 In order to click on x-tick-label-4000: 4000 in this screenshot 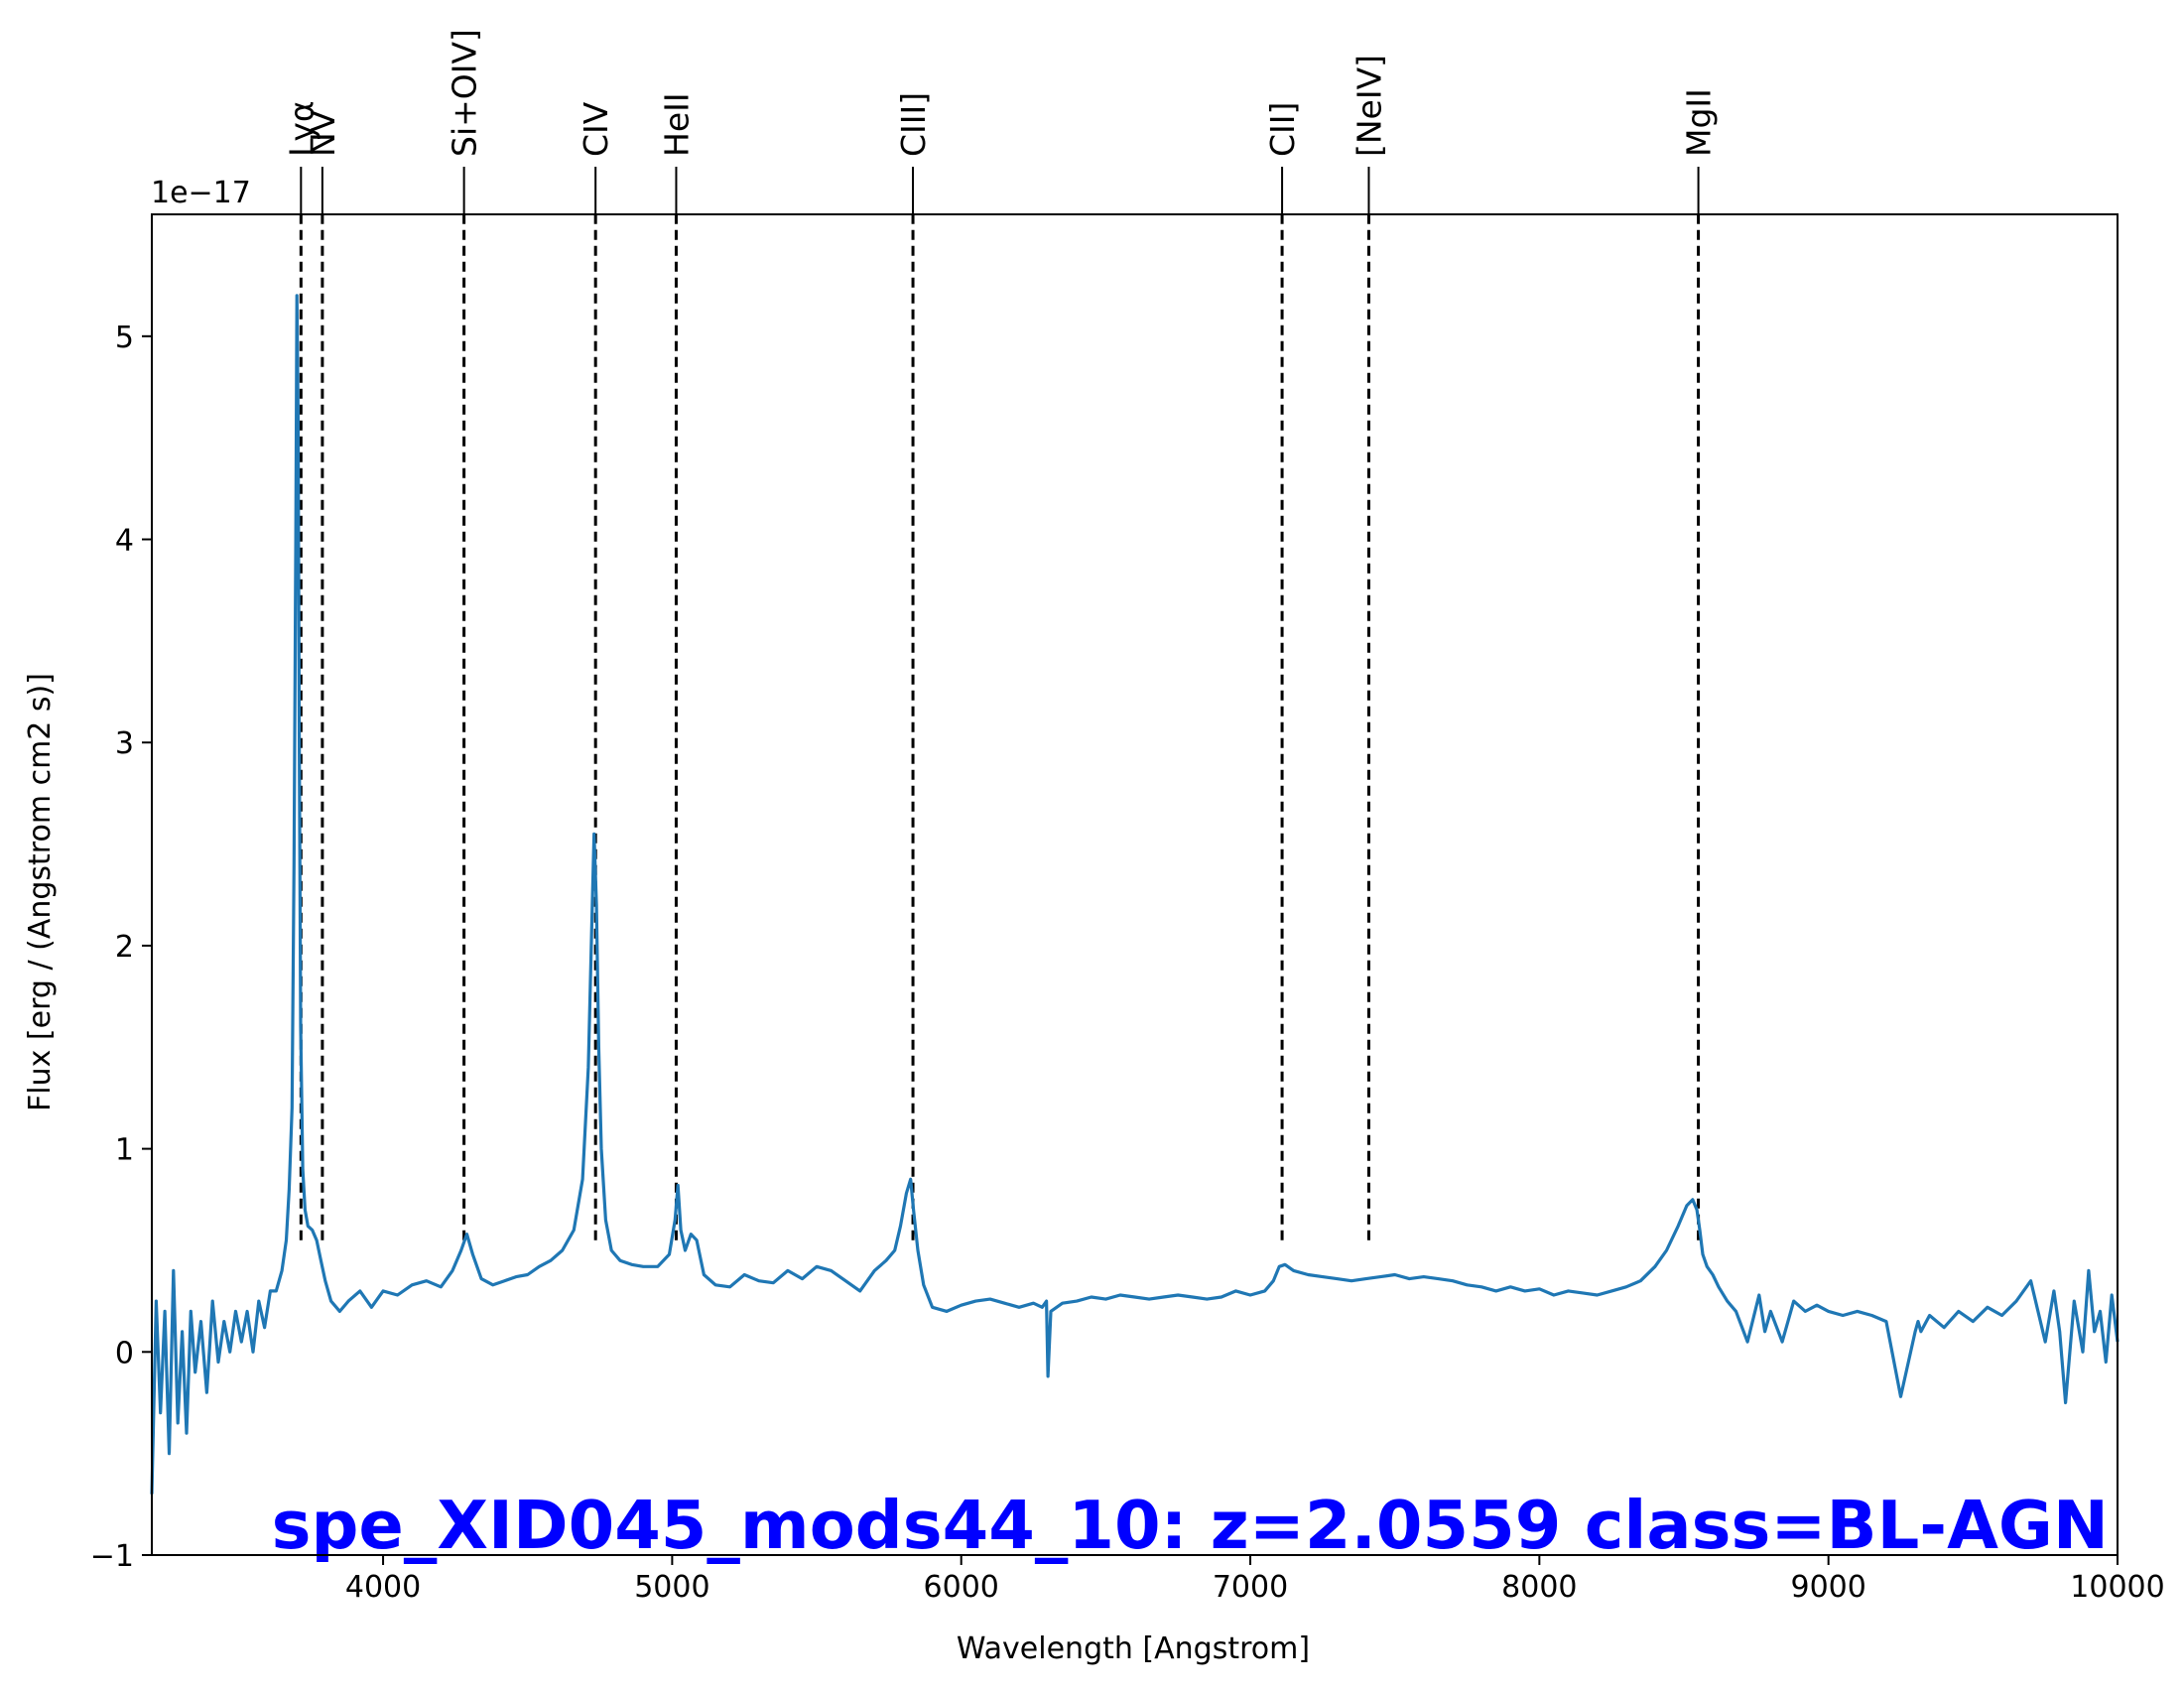, I will do `click(383, 1587)`.